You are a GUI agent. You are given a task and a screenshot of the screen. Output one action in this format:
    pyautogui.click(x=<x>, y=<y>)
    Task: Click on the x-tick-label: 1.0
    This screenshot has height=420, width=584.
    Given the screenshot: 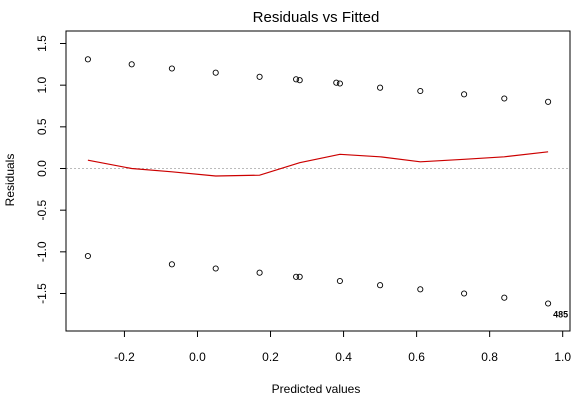 What is the action you would take?
    pyautogui.click(x=562, y=357)
    